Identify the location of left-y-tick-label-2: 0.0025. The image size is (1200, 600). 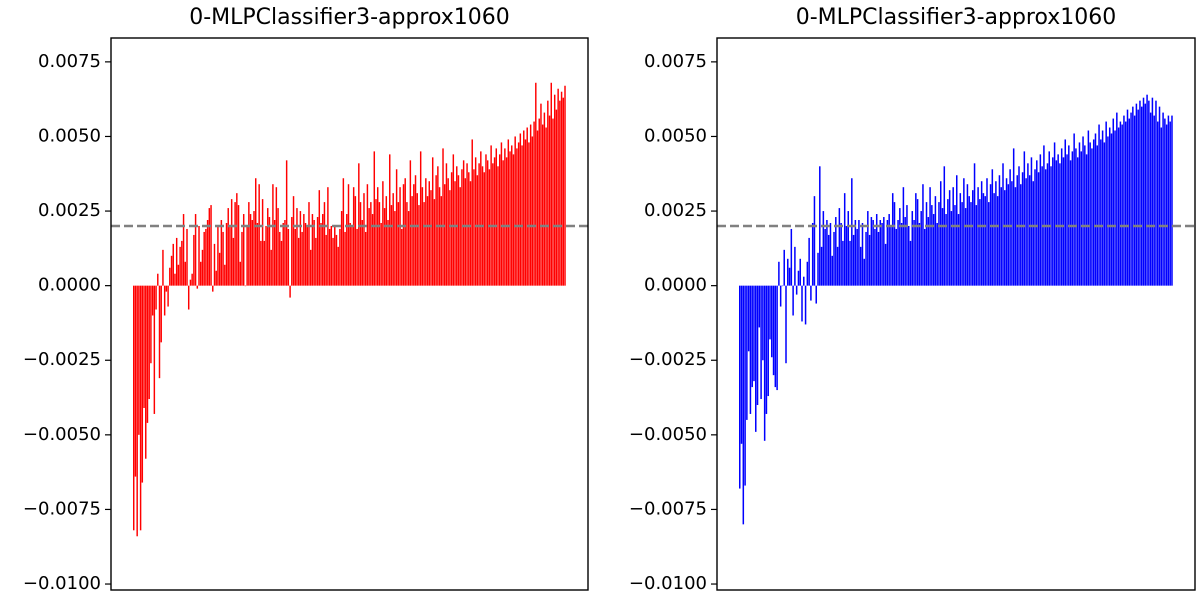
(69, 210).